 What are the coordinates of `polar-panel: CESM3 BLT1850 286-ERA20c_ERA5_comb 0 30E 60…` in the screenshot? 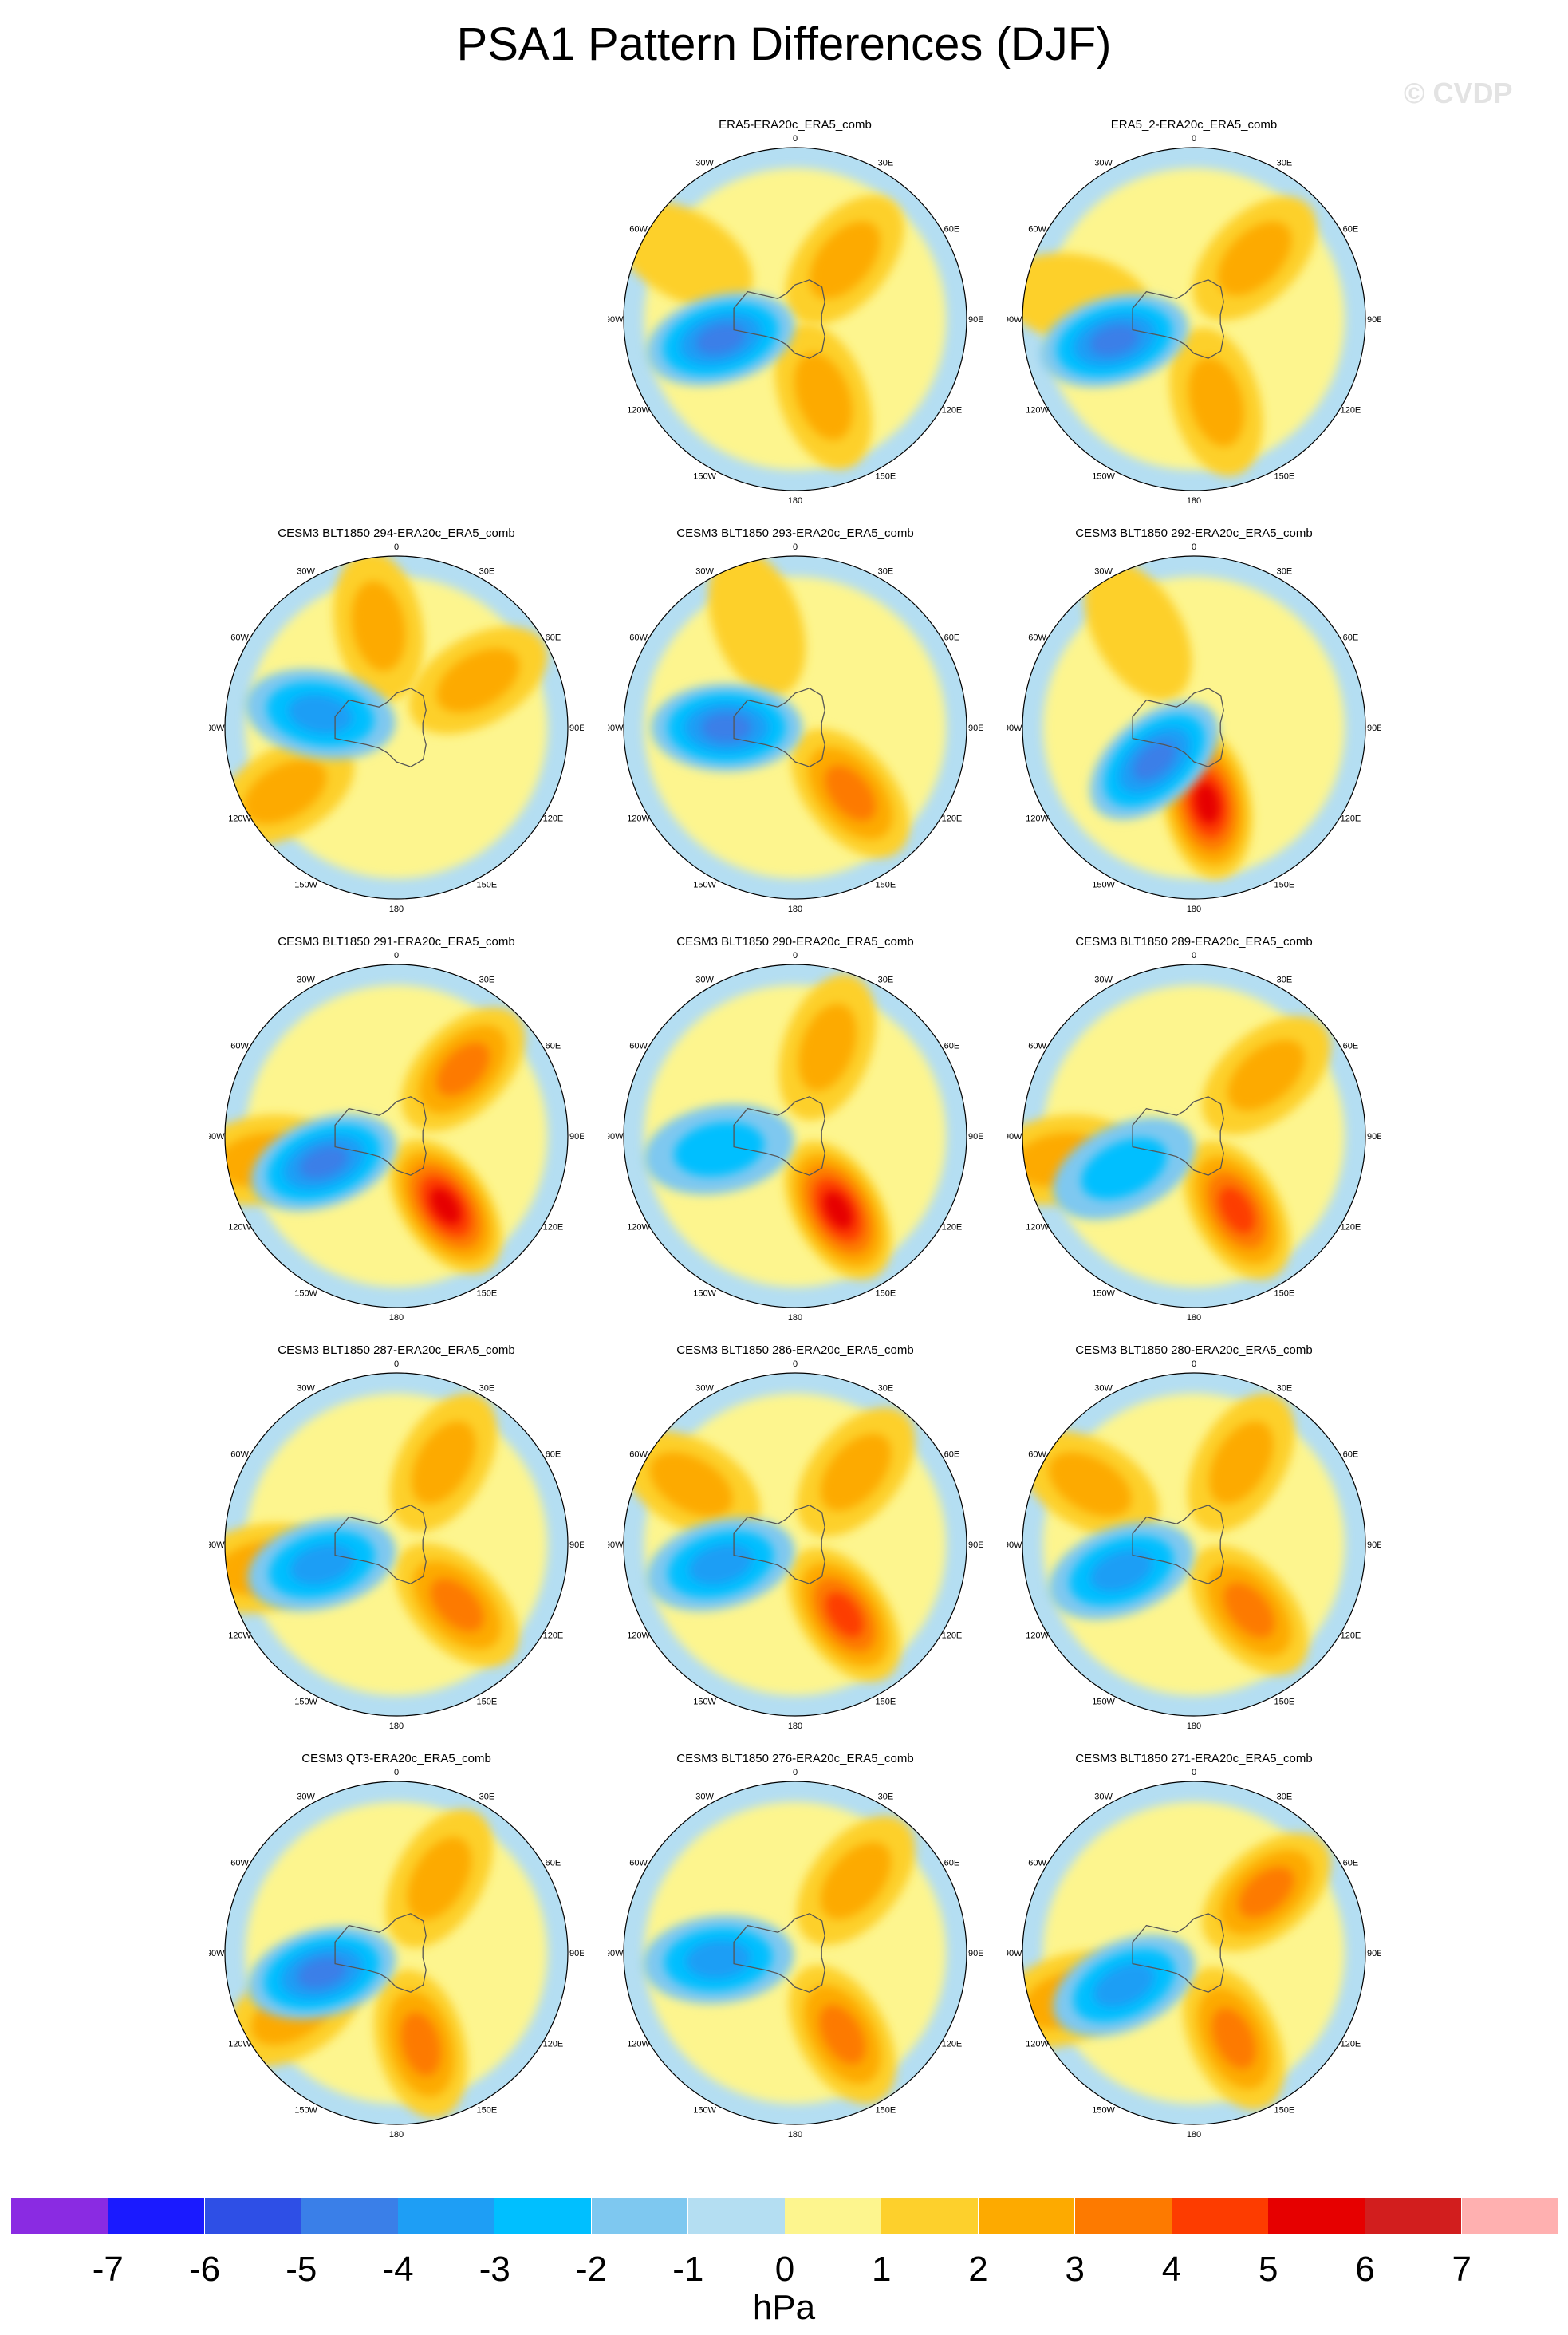 It's located at (795, 1538).